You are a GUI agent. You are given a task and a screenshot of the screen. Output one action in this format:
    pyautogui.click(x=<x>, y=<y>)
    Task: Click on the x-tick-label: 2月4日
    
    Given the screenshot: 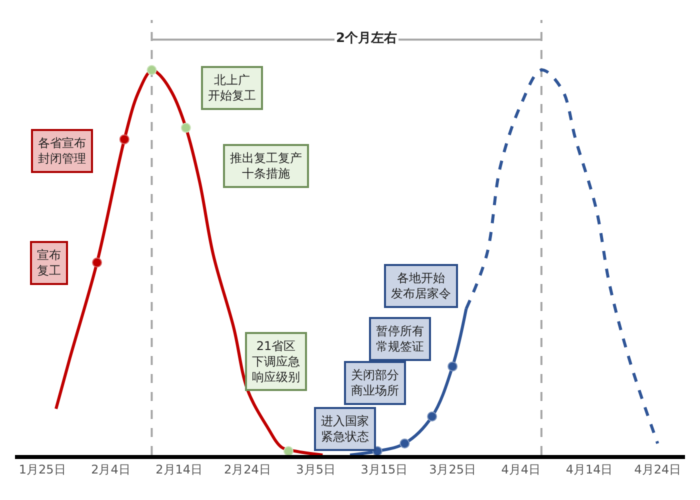 What is the action you would take?
    pyautogui.click(x=110, y=469)
    